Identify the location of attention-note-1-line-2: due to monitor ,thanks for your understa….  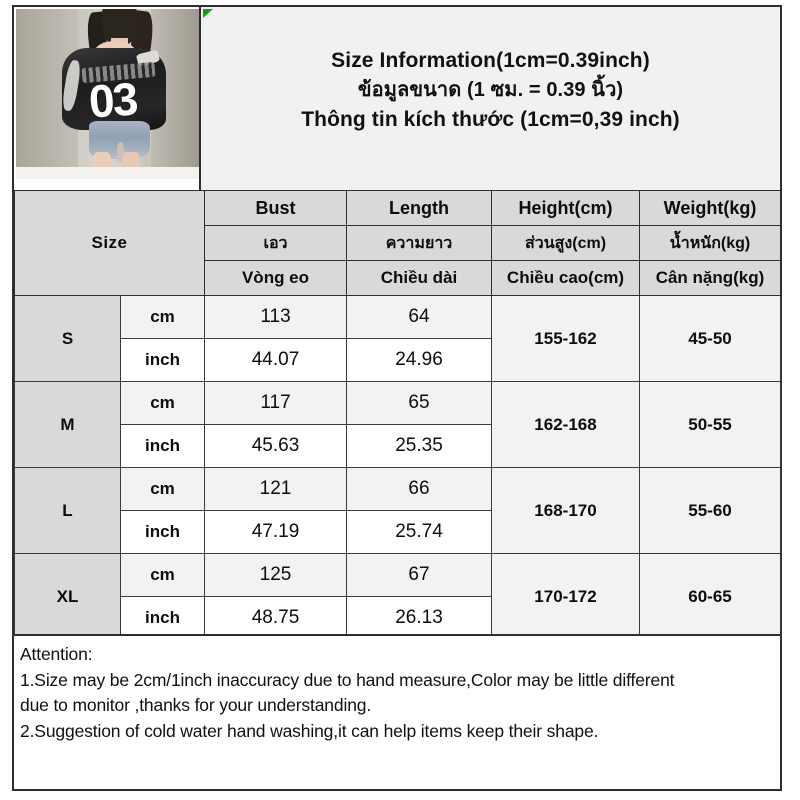
(196, 705).